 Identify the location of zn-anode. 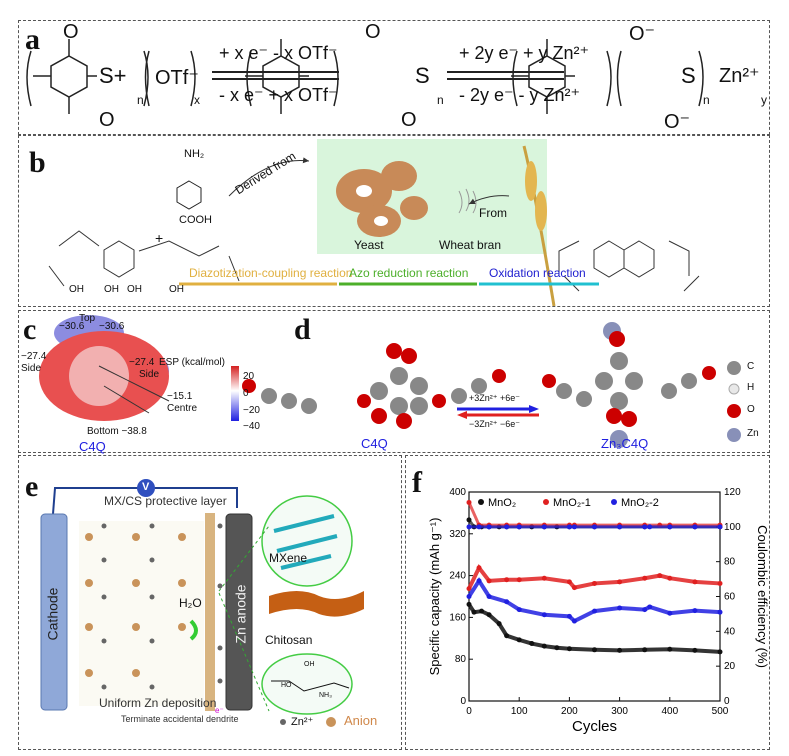
(239, 612).